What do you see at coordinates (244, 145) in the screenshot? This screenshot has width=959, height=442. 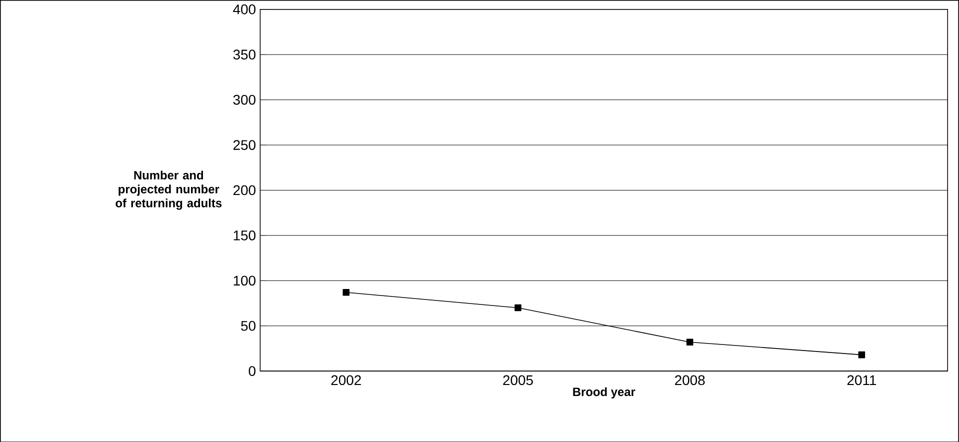 I see `y-tick-label: 250` at bounding box center [244, 145].